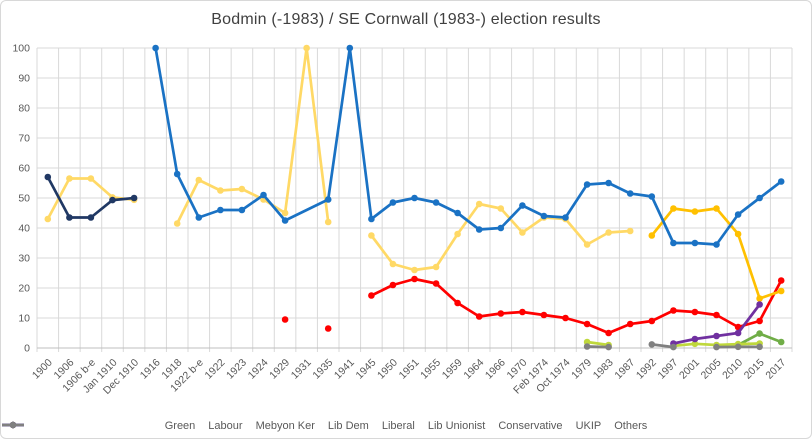  I want to click on svg-text: 1931, so click(301, 369).